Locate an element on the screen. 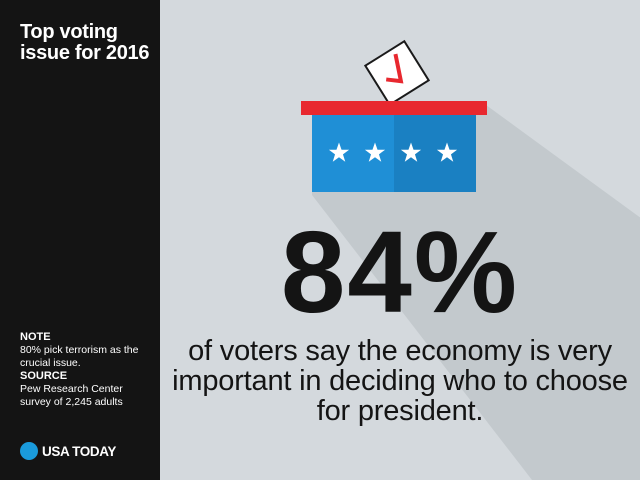 This screenshot has width=640, height=480. logo-text: USA TODAY is located at coordinates (79, 451).